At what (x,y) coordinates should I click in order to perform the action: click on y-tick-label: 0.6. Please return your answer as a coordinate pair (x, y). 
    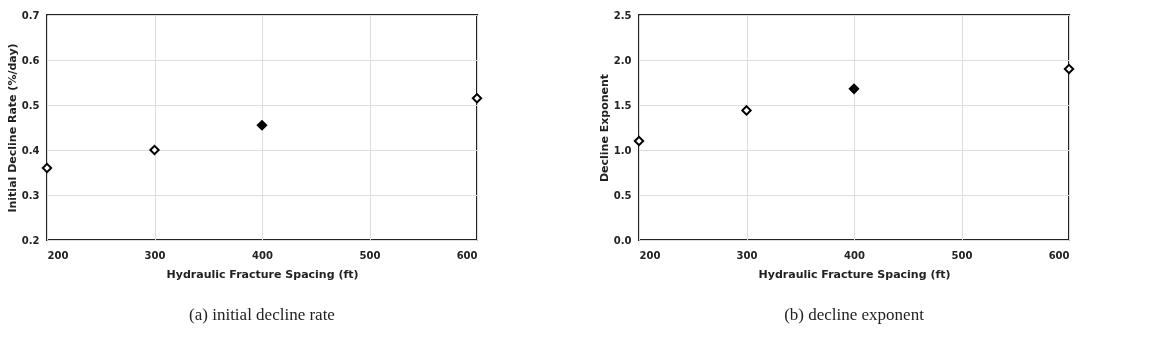
    Looking at the image, I should click on (30, 60).